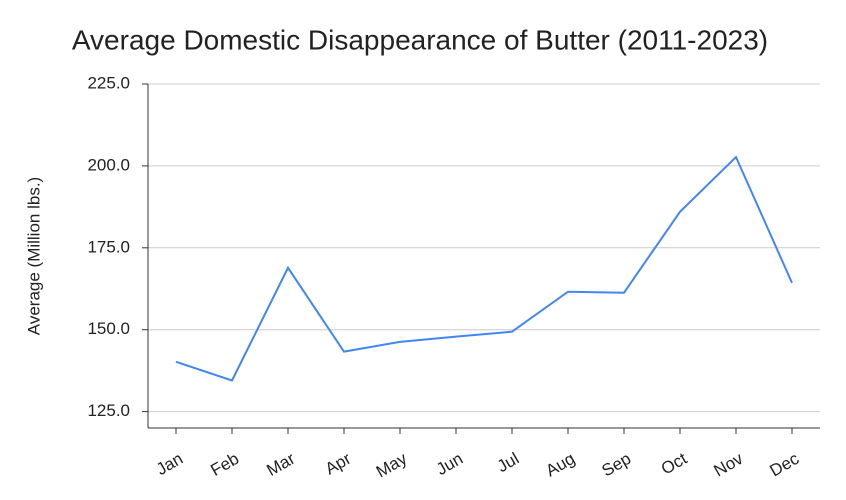  What do you see at coordinates (617, 465) in the screenshot?
I see `x-tick-label: Sep` at bounding box center [617, 465].